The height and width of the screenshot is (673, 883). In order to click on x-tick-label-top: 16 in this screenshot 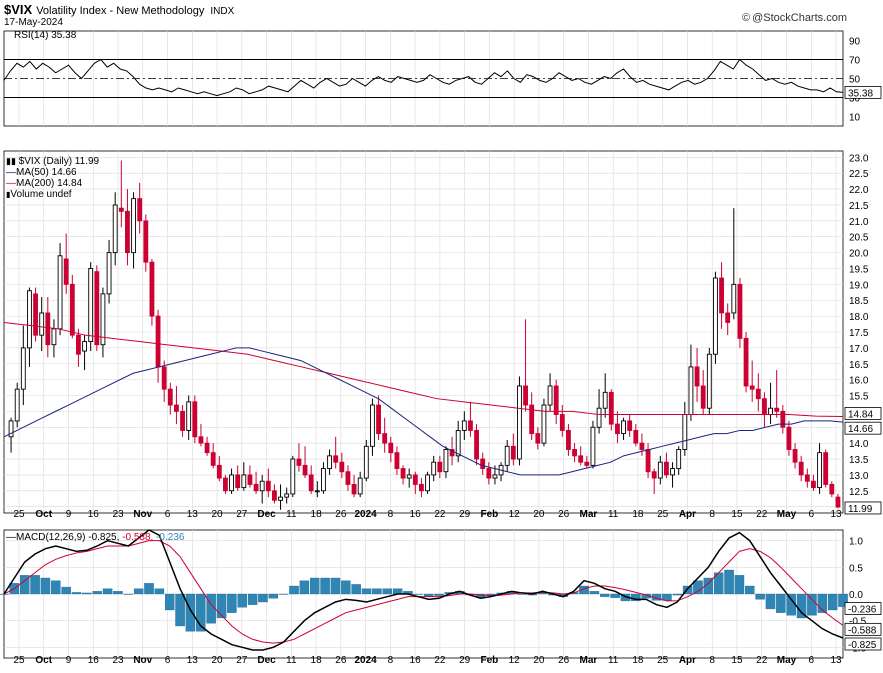, I will do `click(416, 514)`.